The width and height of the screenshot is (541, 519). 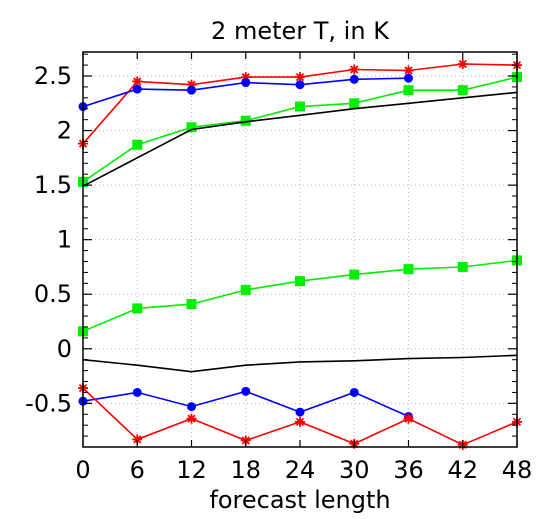 What do you see at coordinates (53, 294) in the screenshot?
I see `y-tick-label: 0.5` at bounding box center [53, 294].